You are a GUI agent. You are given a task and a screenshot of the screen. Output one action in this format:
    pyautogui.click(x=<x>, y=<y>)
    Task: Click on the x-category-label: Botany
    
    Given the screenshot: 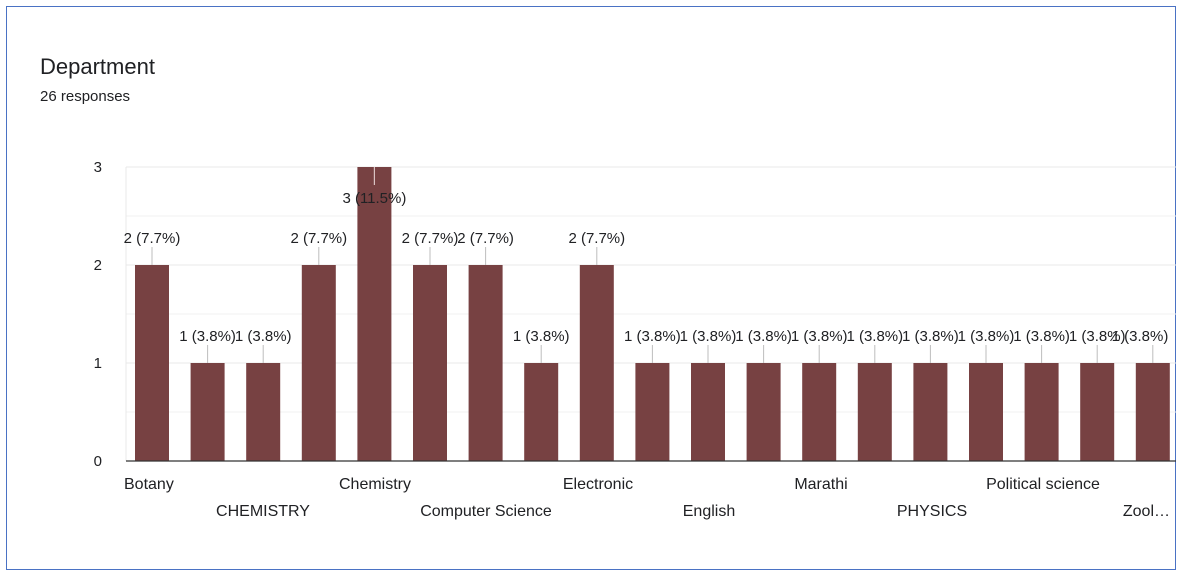 What is the action you would take?
    pyautogui.click(x=149, y=484)
    